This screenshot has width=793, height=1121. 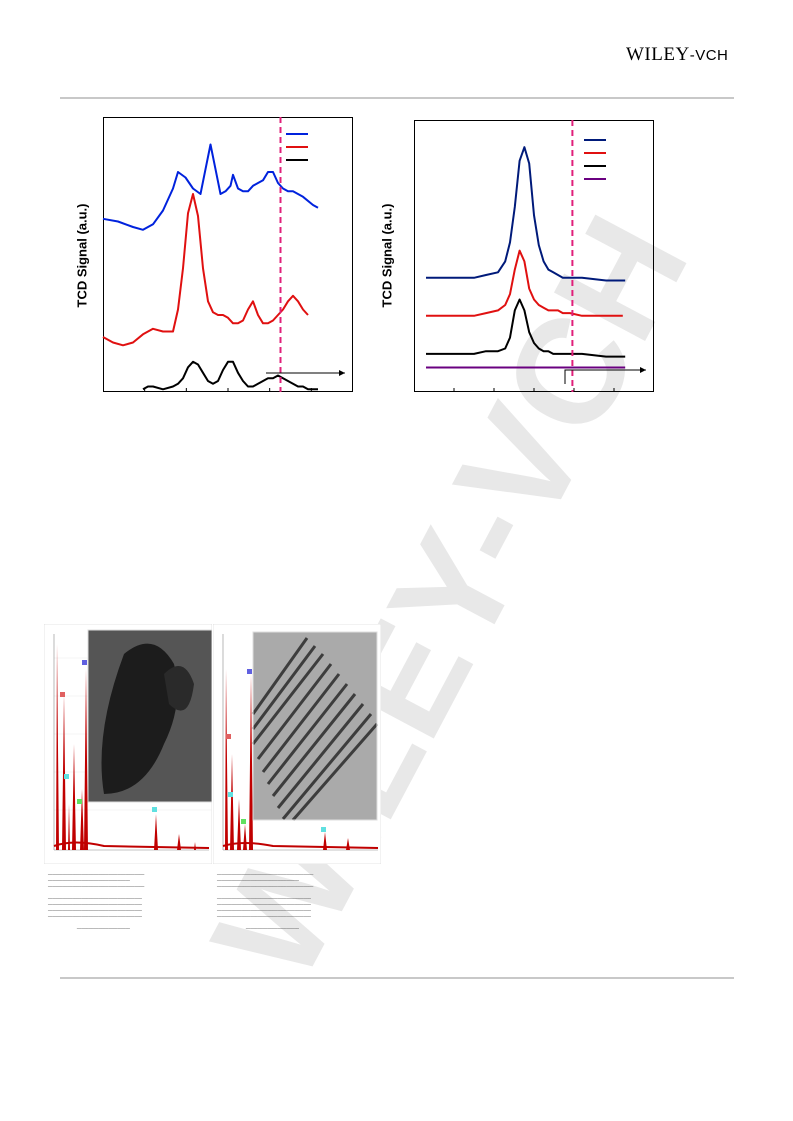 I want to click on chart1-series-red-line, so click(x=205, y=270).